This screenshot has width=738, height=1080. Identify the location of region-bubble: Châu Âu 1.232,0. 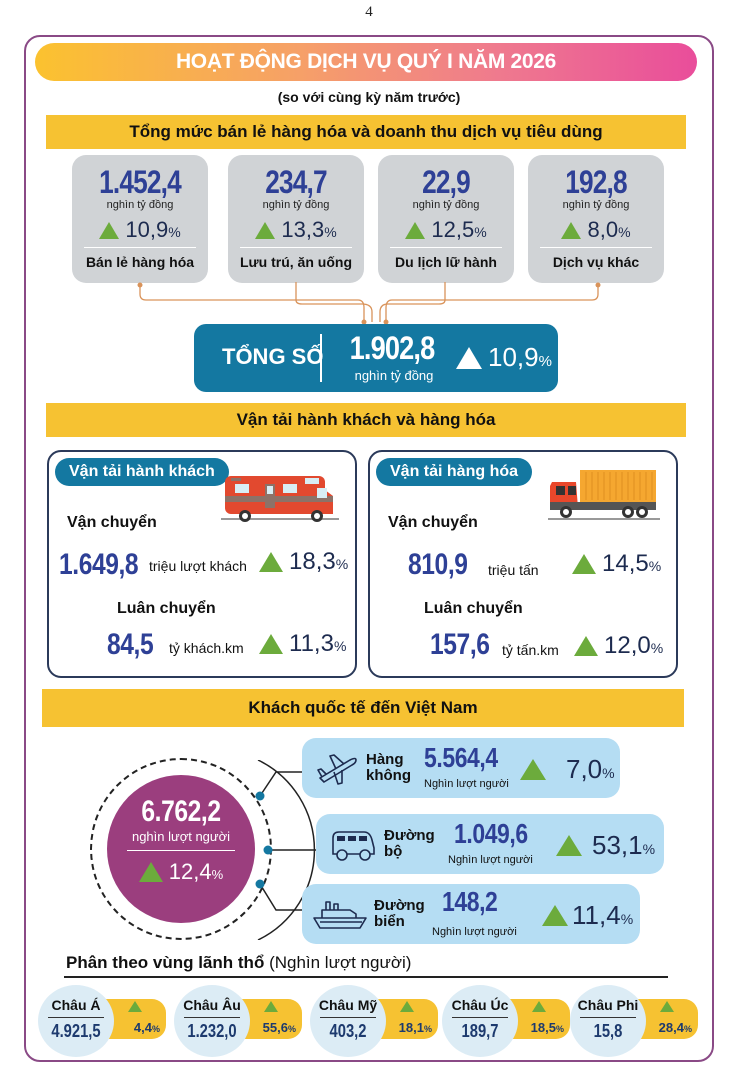
(212, 1021).